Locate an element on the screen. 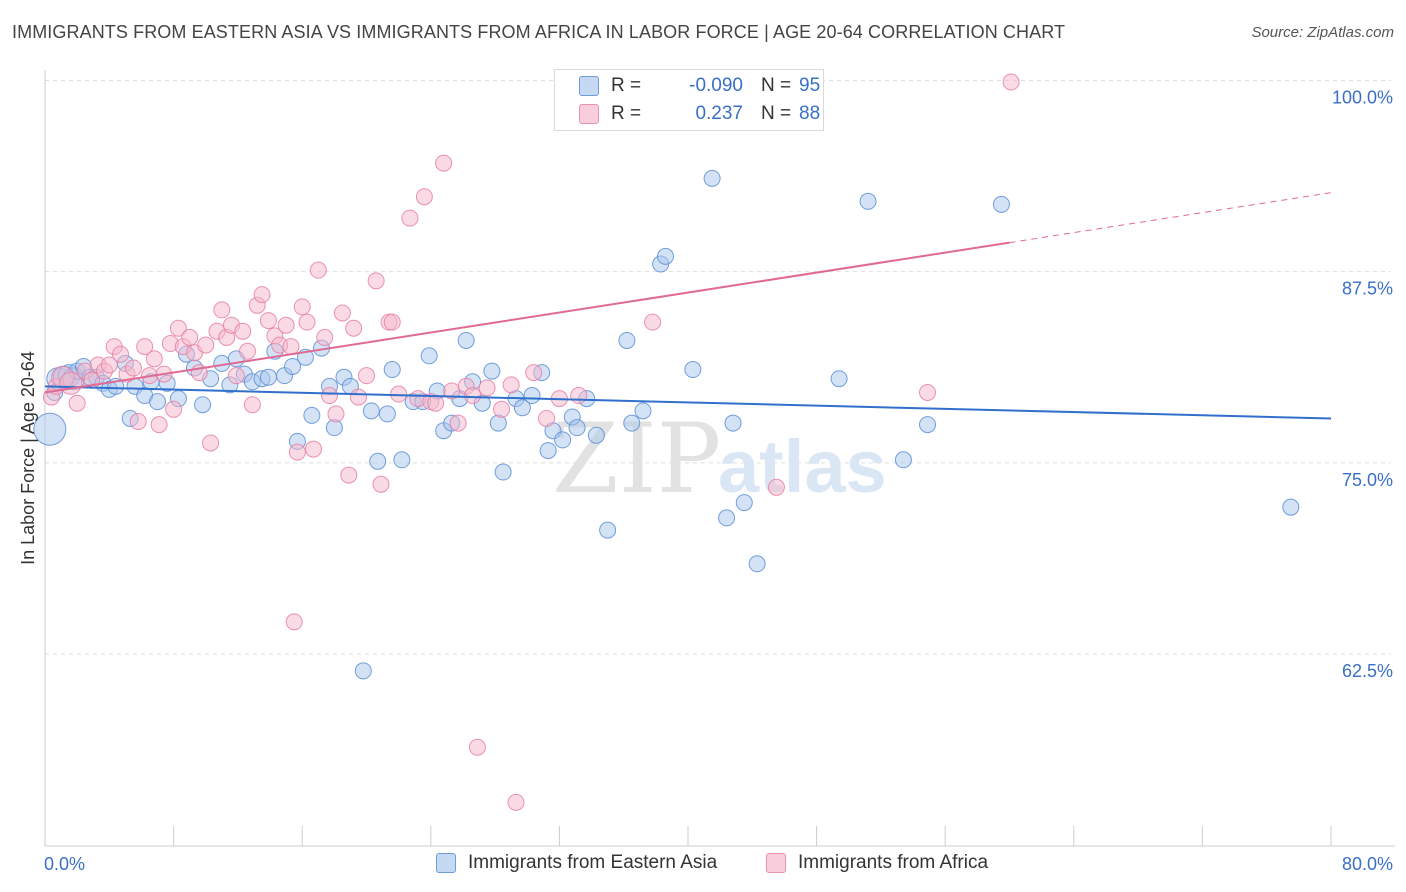  trend-line-eastern-asia is located at coordinates (688, 402).